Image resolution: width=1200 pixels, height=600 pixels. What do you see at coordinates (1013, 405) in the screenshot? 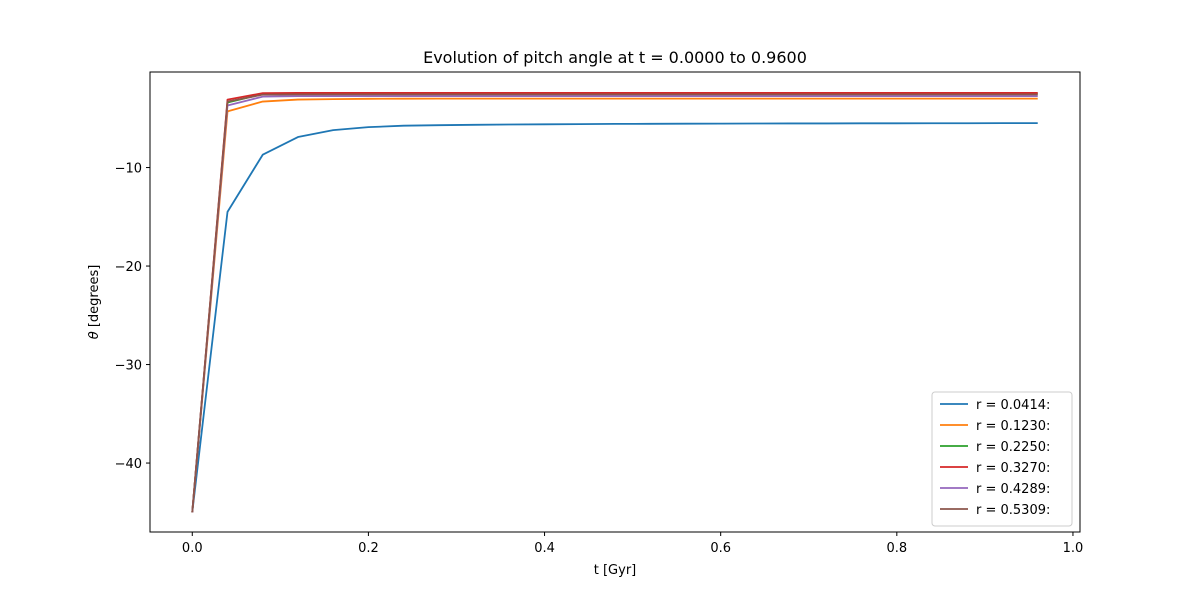
I see `legend-label-1: r = 0.0414:` at bounding box center [1013, 405].